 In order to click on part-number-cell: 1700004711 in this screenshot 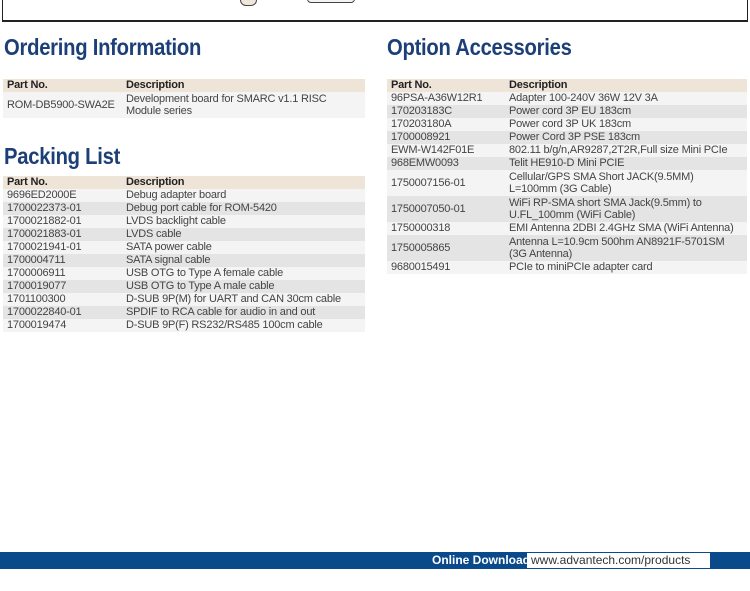, I will do `click(62, 260)`.